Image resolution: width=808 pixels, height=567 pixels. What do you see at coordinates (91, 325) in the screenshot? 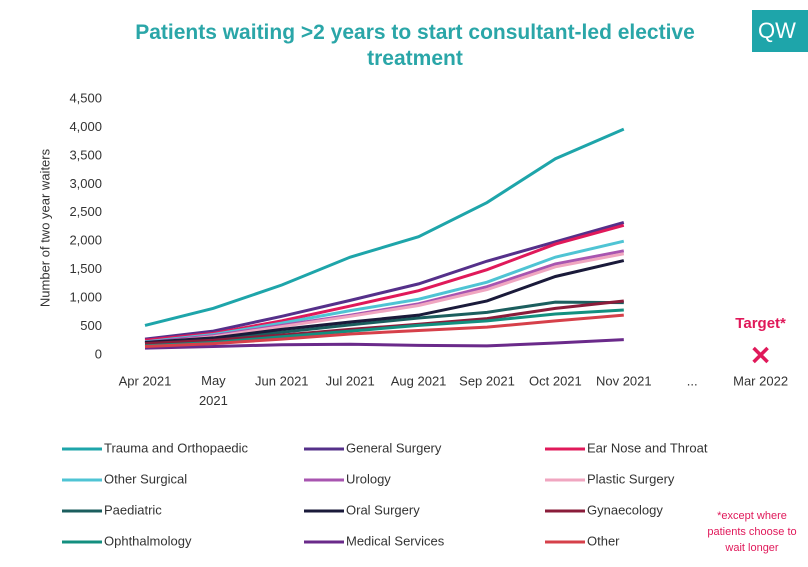
I see `y-tick-label: 500` at bounding box center [91, 325].